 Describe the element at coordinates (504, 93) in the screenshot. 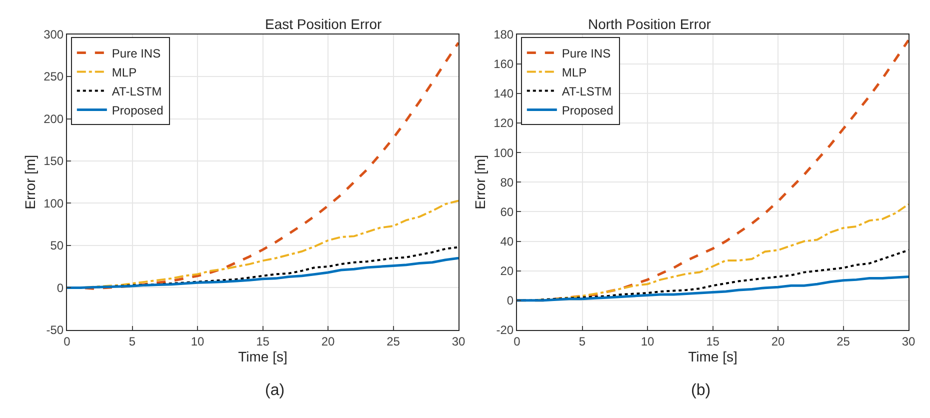

I see `y-tick-label: 140` at that location.